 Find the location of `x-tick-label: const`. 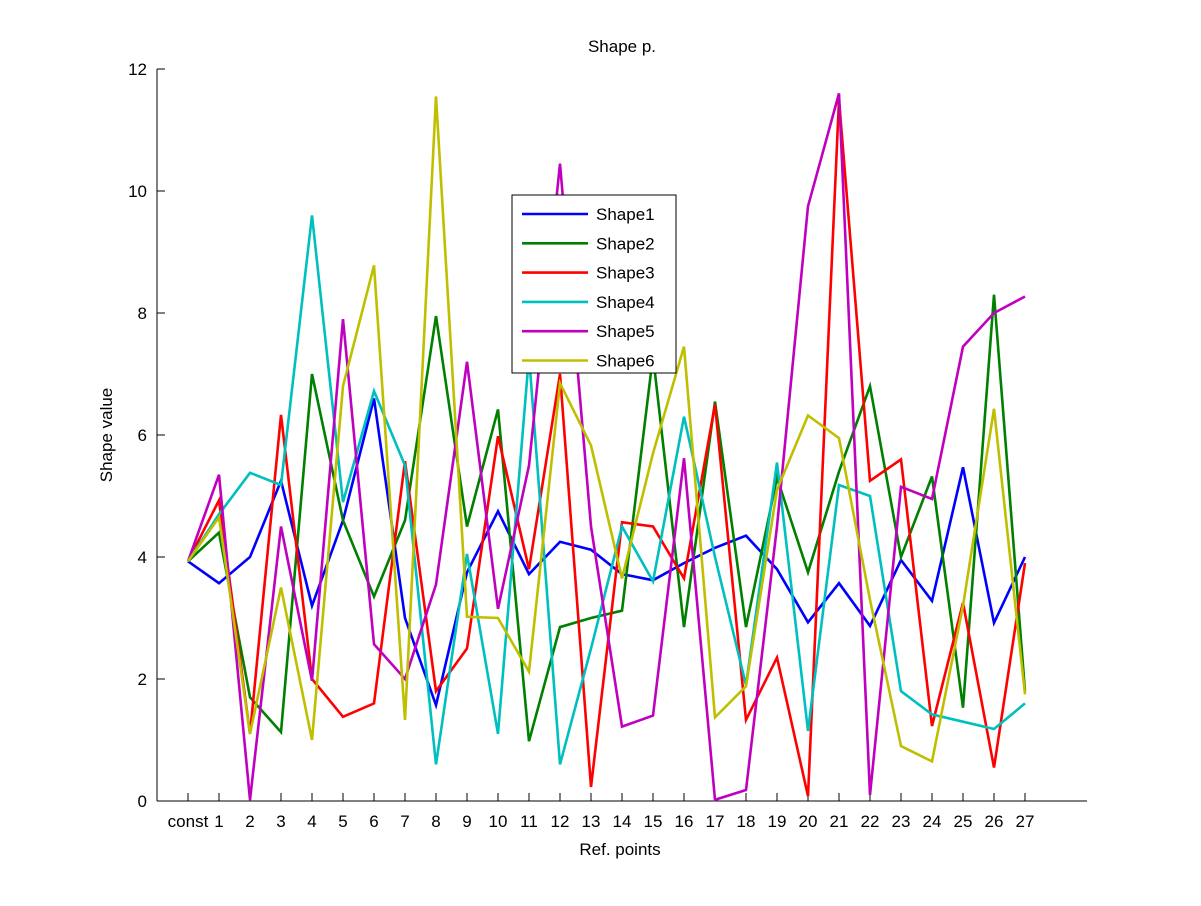

x-tick-label: const is located at coordinates (188, 821).